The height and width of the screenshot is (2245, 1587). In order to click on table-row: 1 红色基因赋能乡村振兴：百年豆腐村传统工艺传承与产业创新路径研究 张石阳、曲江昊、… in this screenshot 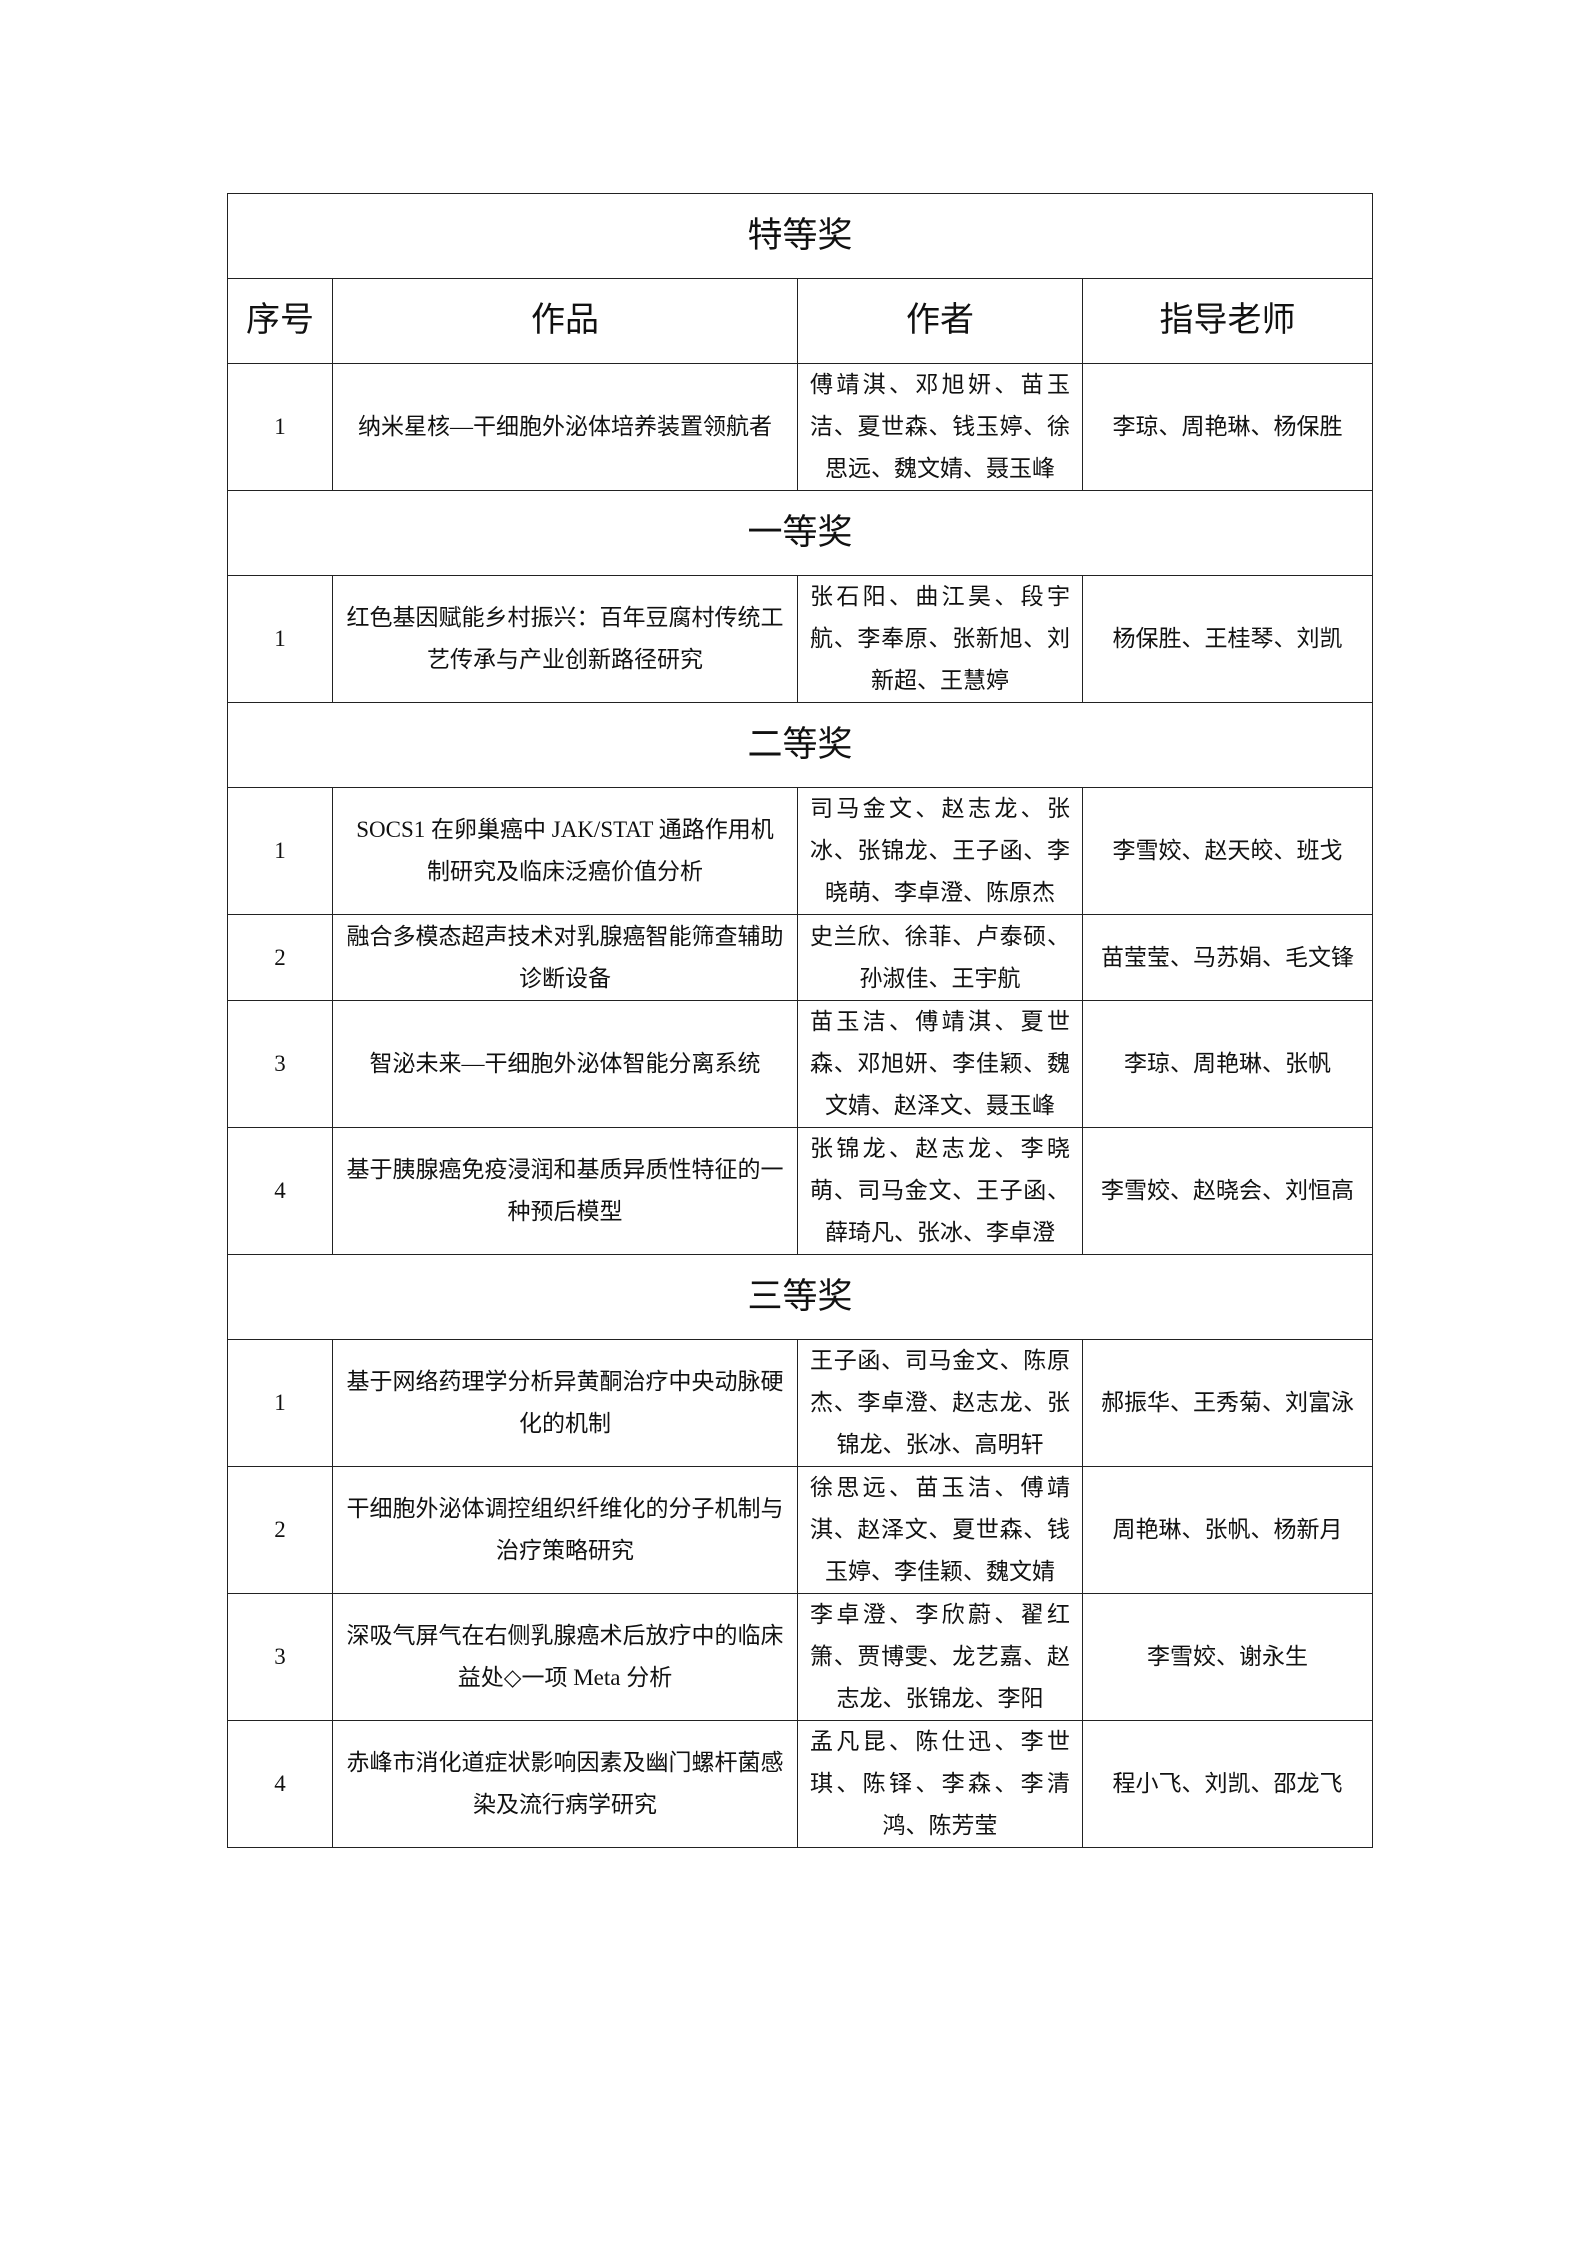, I will do `click(800, 639)`.